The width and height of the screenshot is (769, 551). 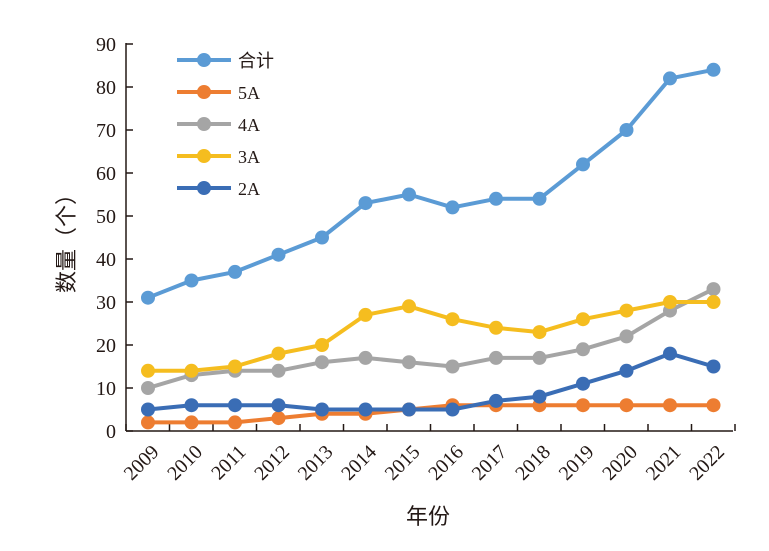 What do you see at coordinates (106, 260) in the screenshot?
I see `y-tick-label: 40` at bounding box center [106, 260].